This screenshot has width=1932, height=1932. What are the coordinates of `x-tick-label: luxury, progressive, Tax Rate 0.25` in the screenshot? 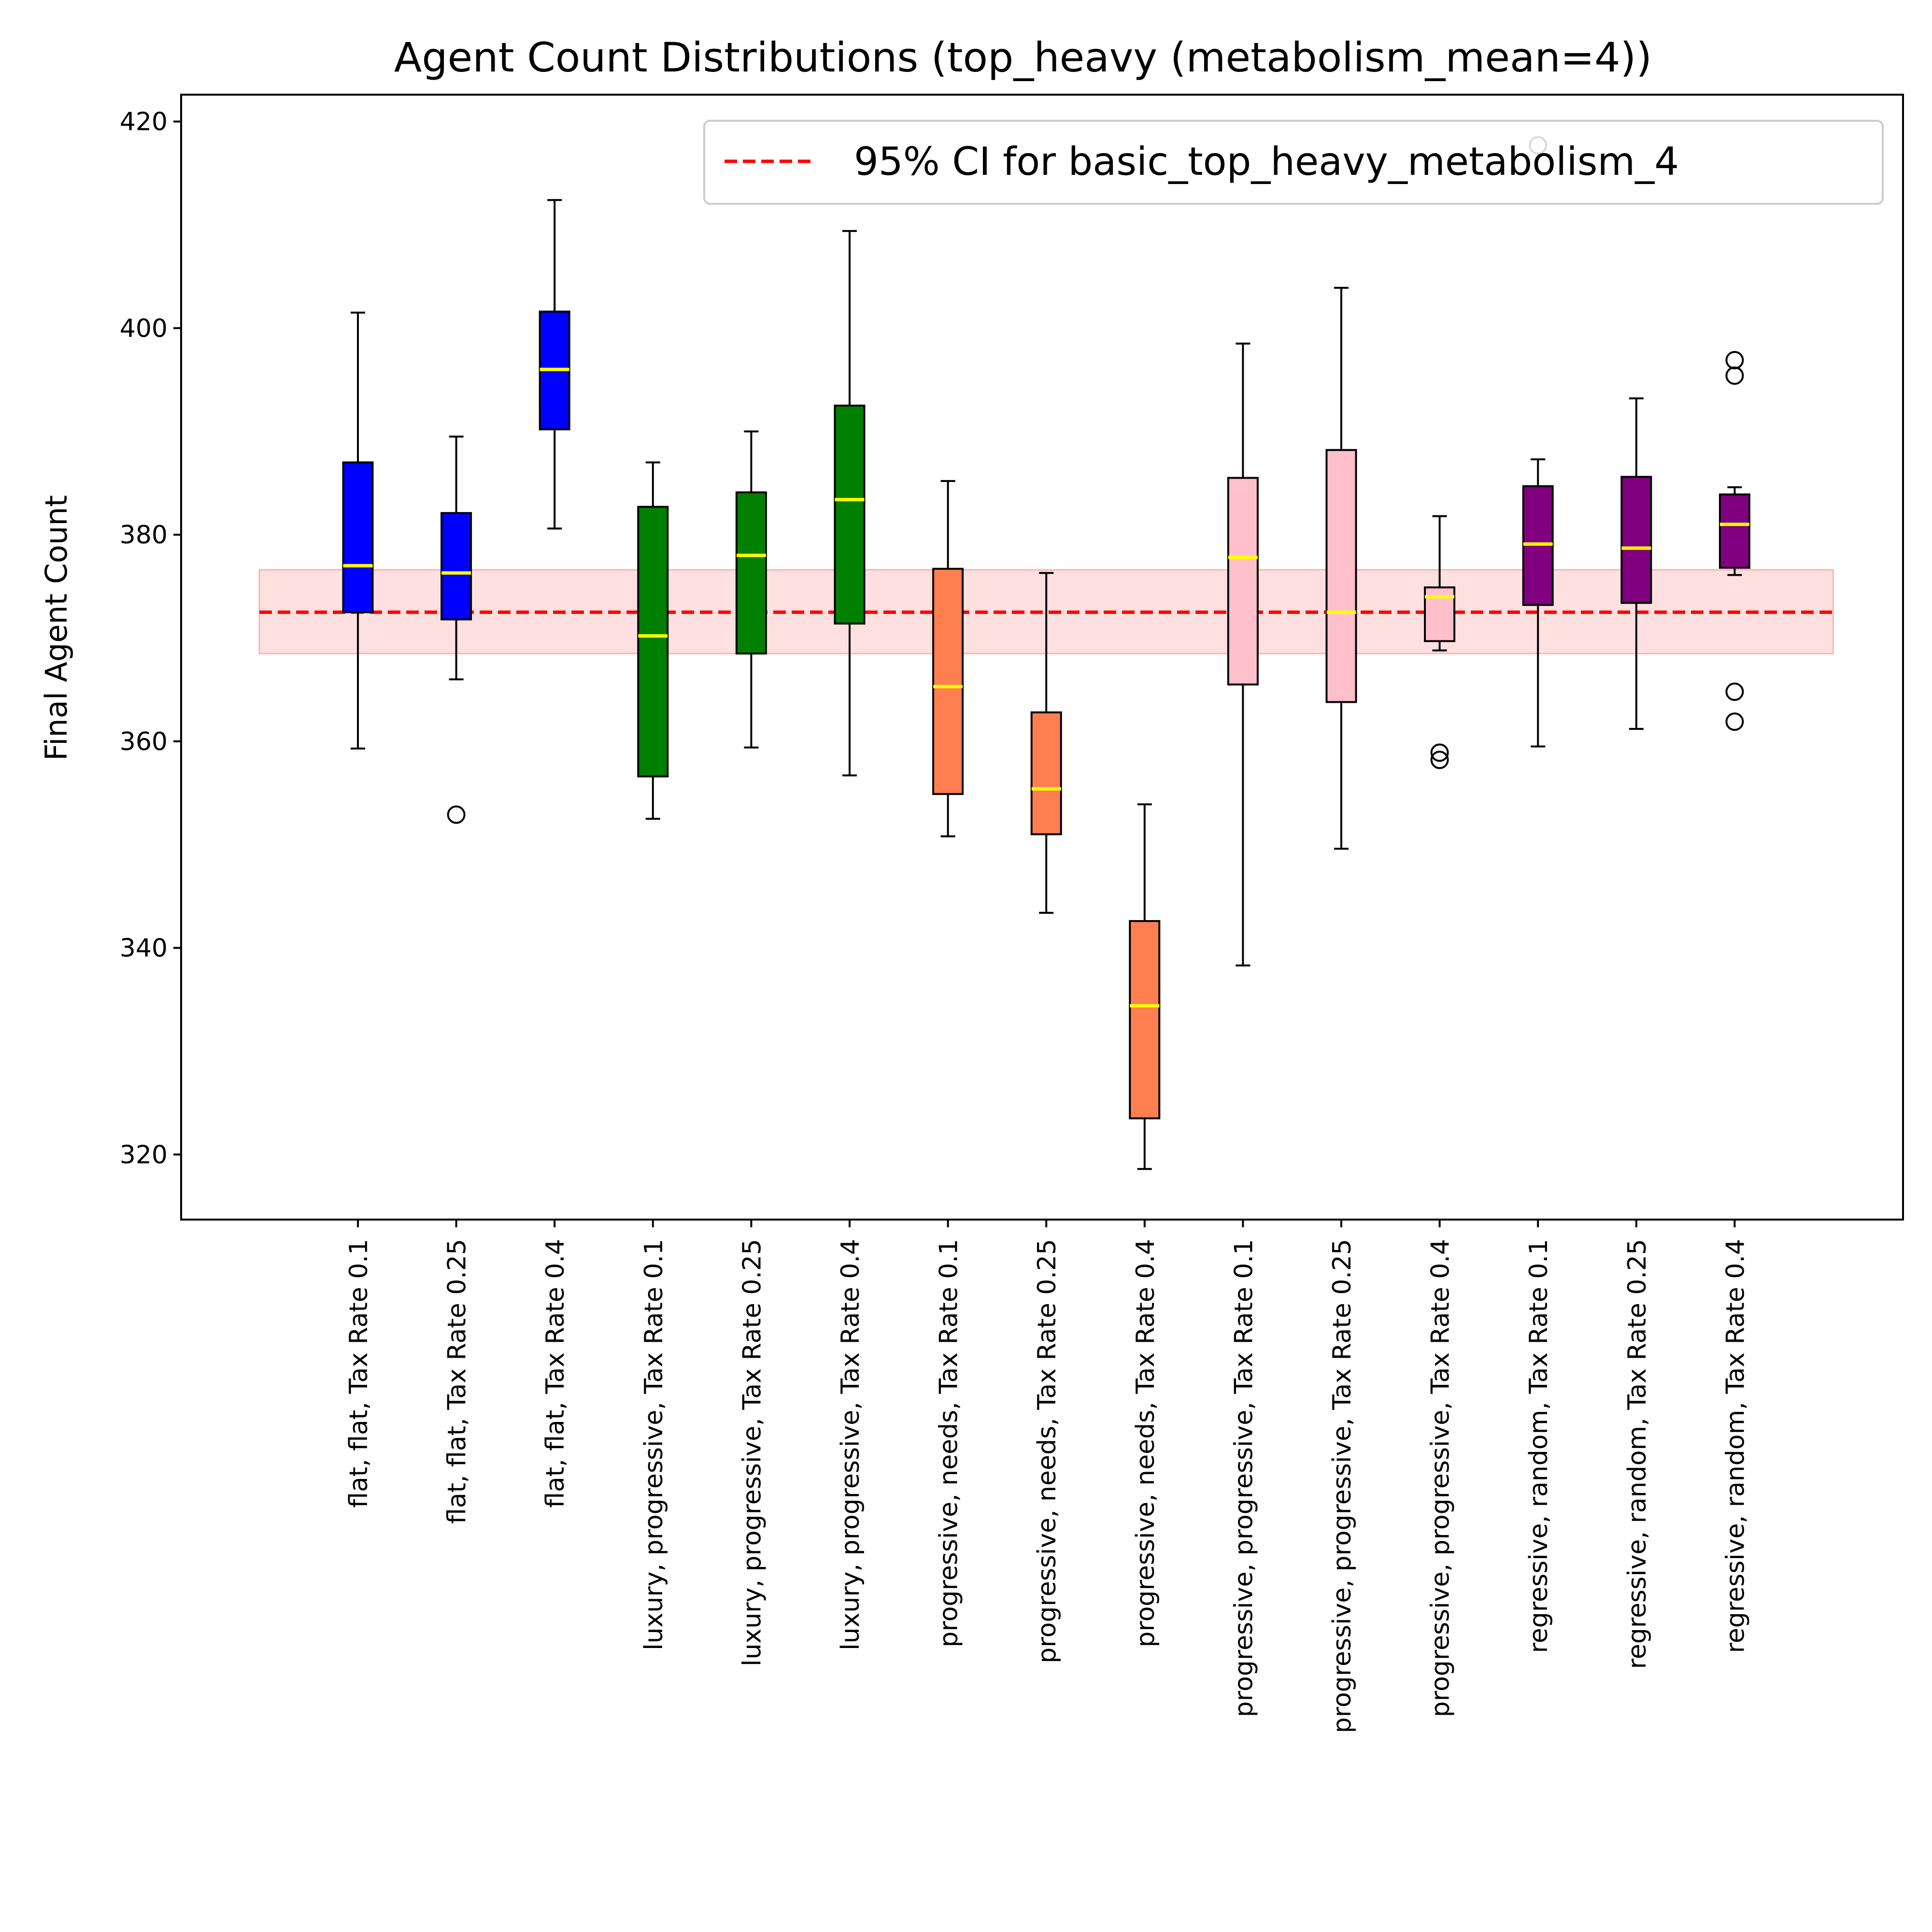 It's located at (752, 1452).